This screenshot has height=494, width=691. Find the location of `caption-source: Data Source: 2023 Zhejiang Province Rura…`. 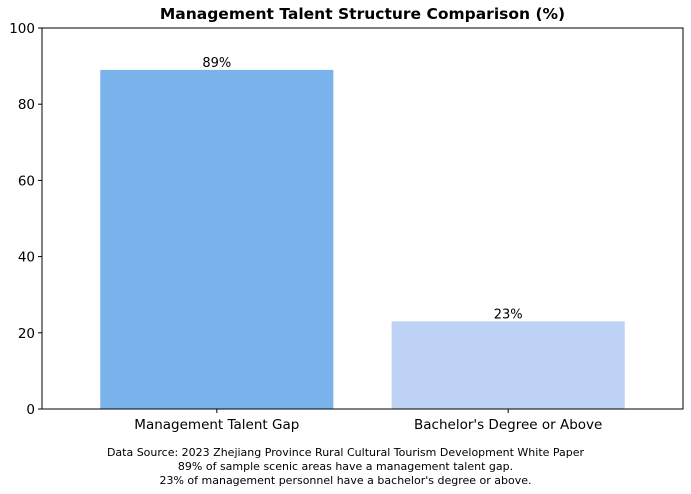

caption-source: Data Source: 2023 Zhejiang Province Rura… is located at coordinates (345, 452).